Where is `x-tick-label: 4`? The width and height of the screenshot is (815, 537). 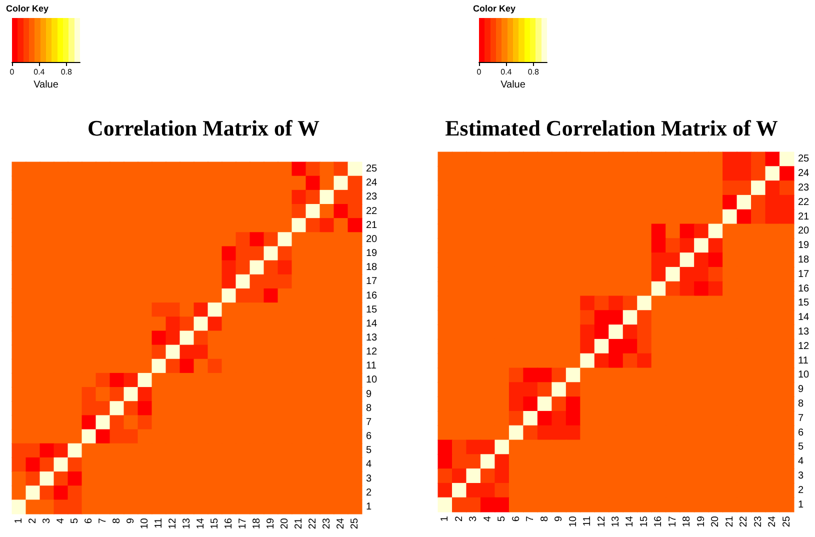
x-tick-label: 4 is located at coordinates (61, 521).